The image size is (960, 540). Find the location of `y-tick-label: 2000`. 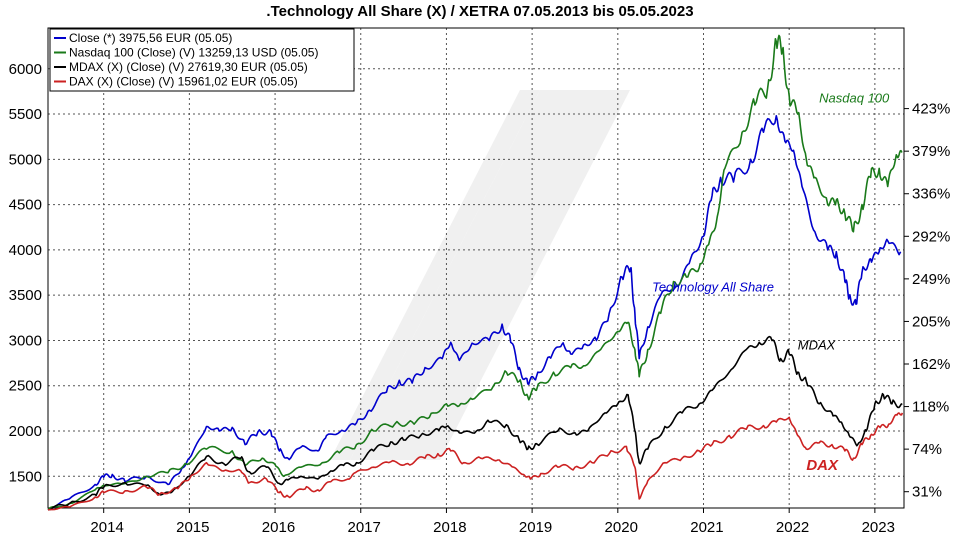

y-tick-label: 2000 is located at coordinates (25, 431).